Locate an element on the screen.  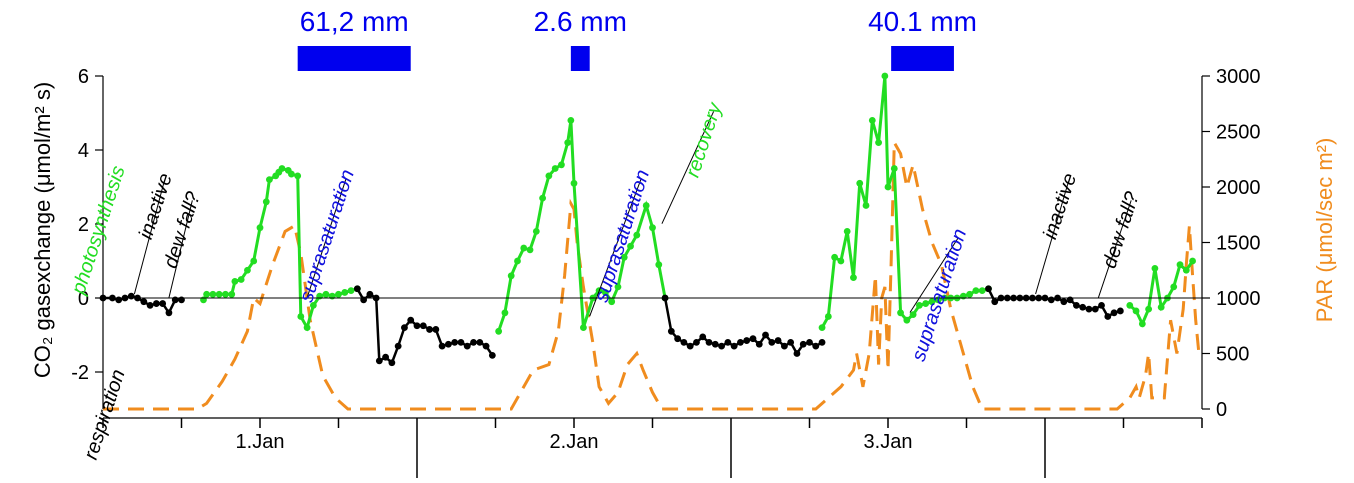
rain-bar-label: 40.1 mm is located at coordinates (922, 21).